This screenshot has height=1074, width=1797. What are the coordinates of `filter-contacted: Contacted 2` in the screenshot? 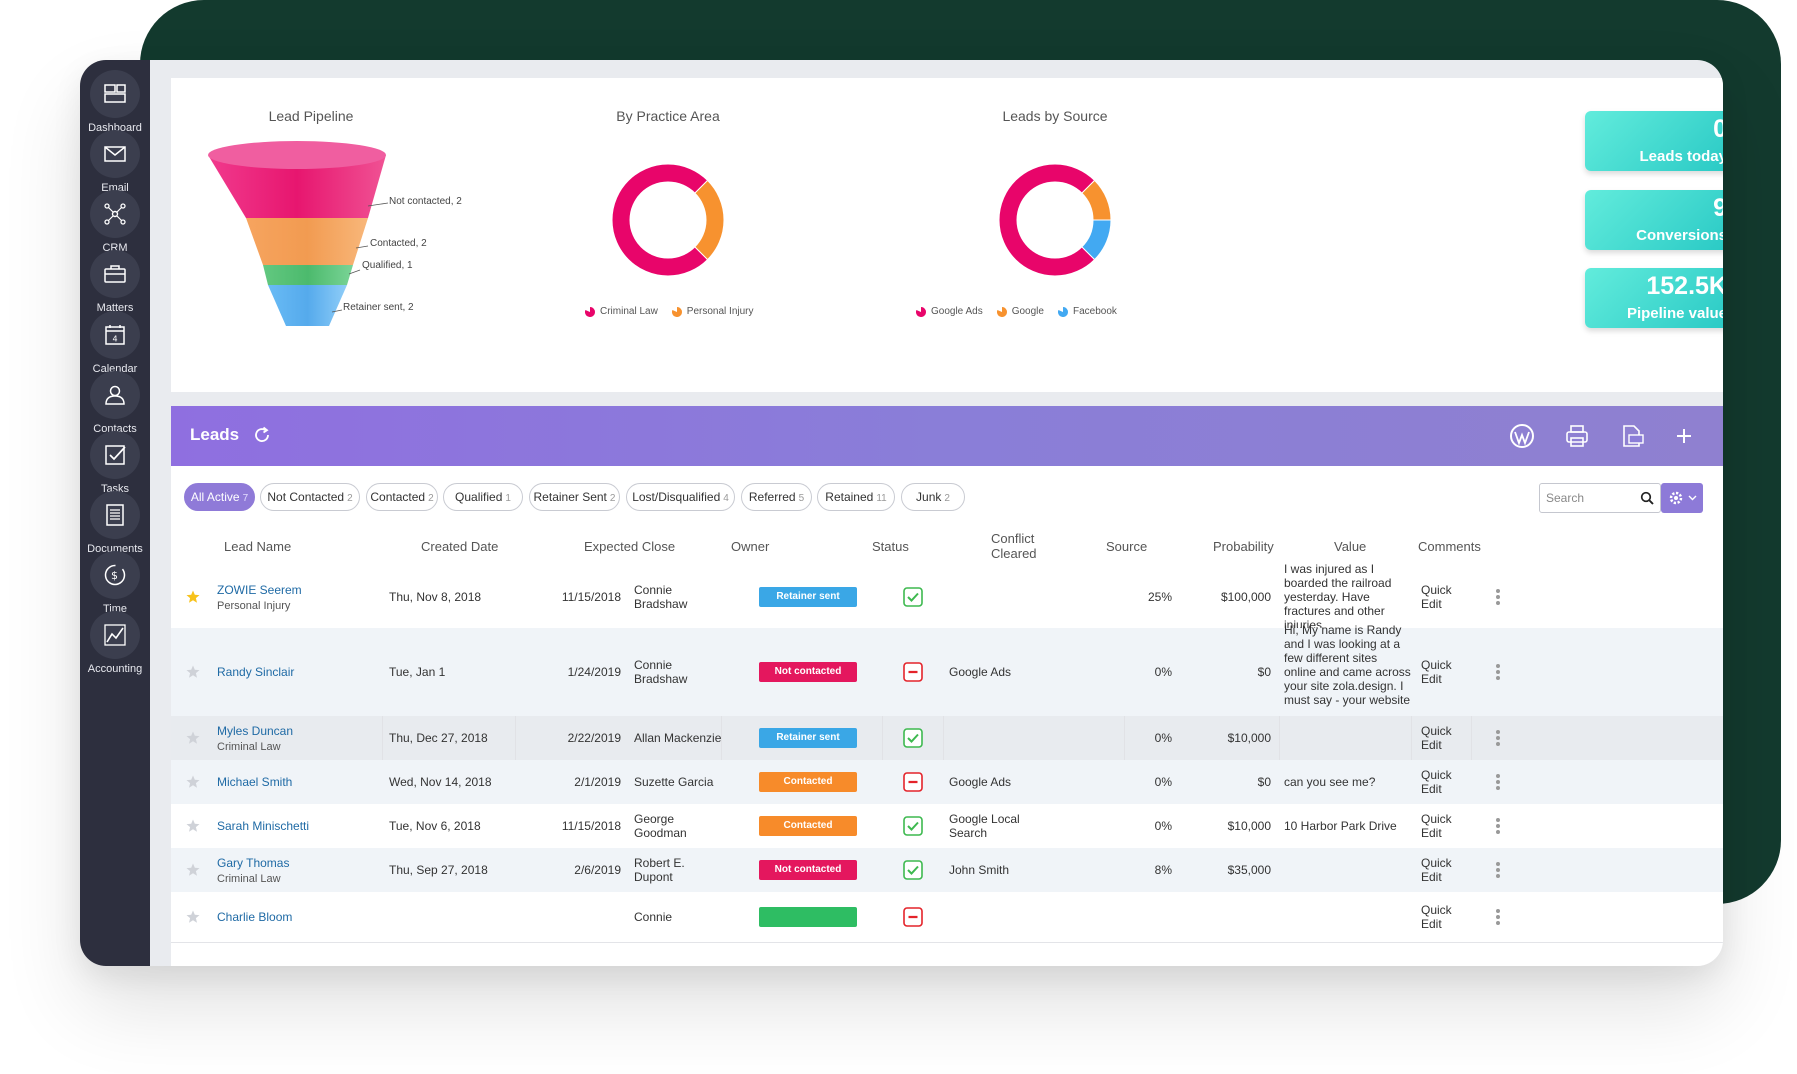 It's located at (402, 497).